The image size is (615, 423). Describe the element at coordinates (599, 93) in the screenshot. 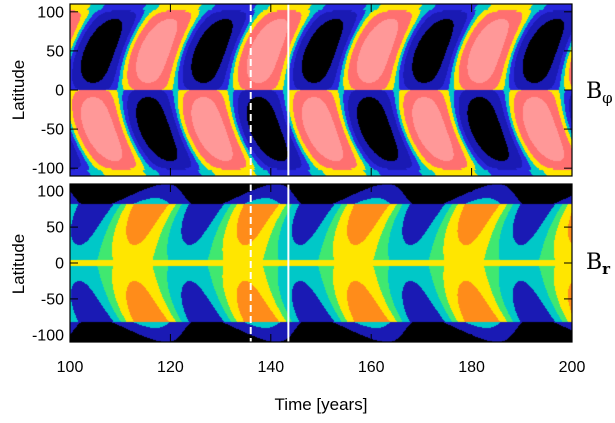

I see `b-phi-field-label: Bφ` at that location.